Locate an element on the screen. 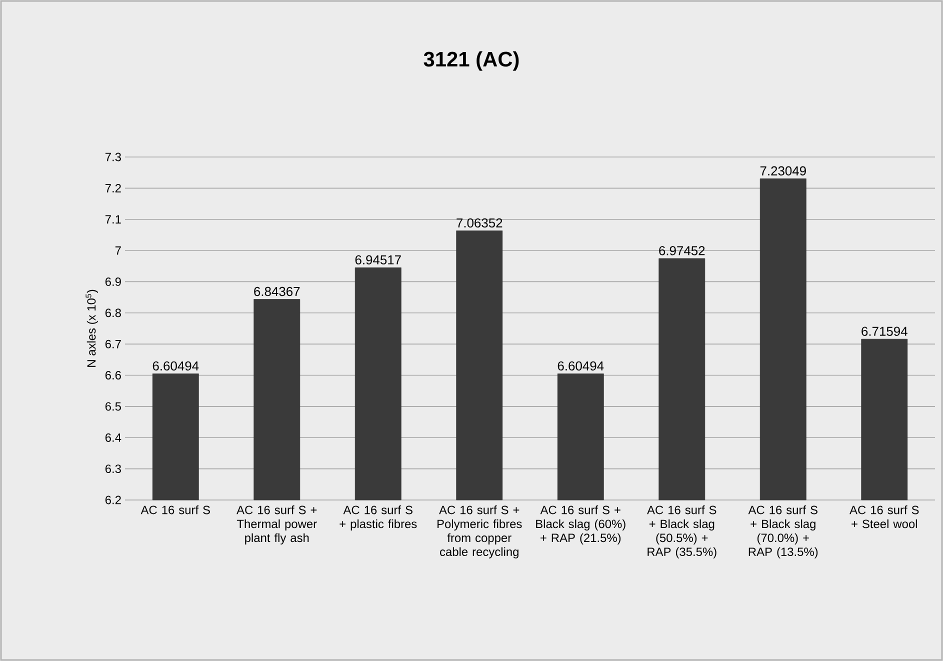 The image size is (943, 661). y-tick-label: 7.1 is located at coordinates (113, 219).